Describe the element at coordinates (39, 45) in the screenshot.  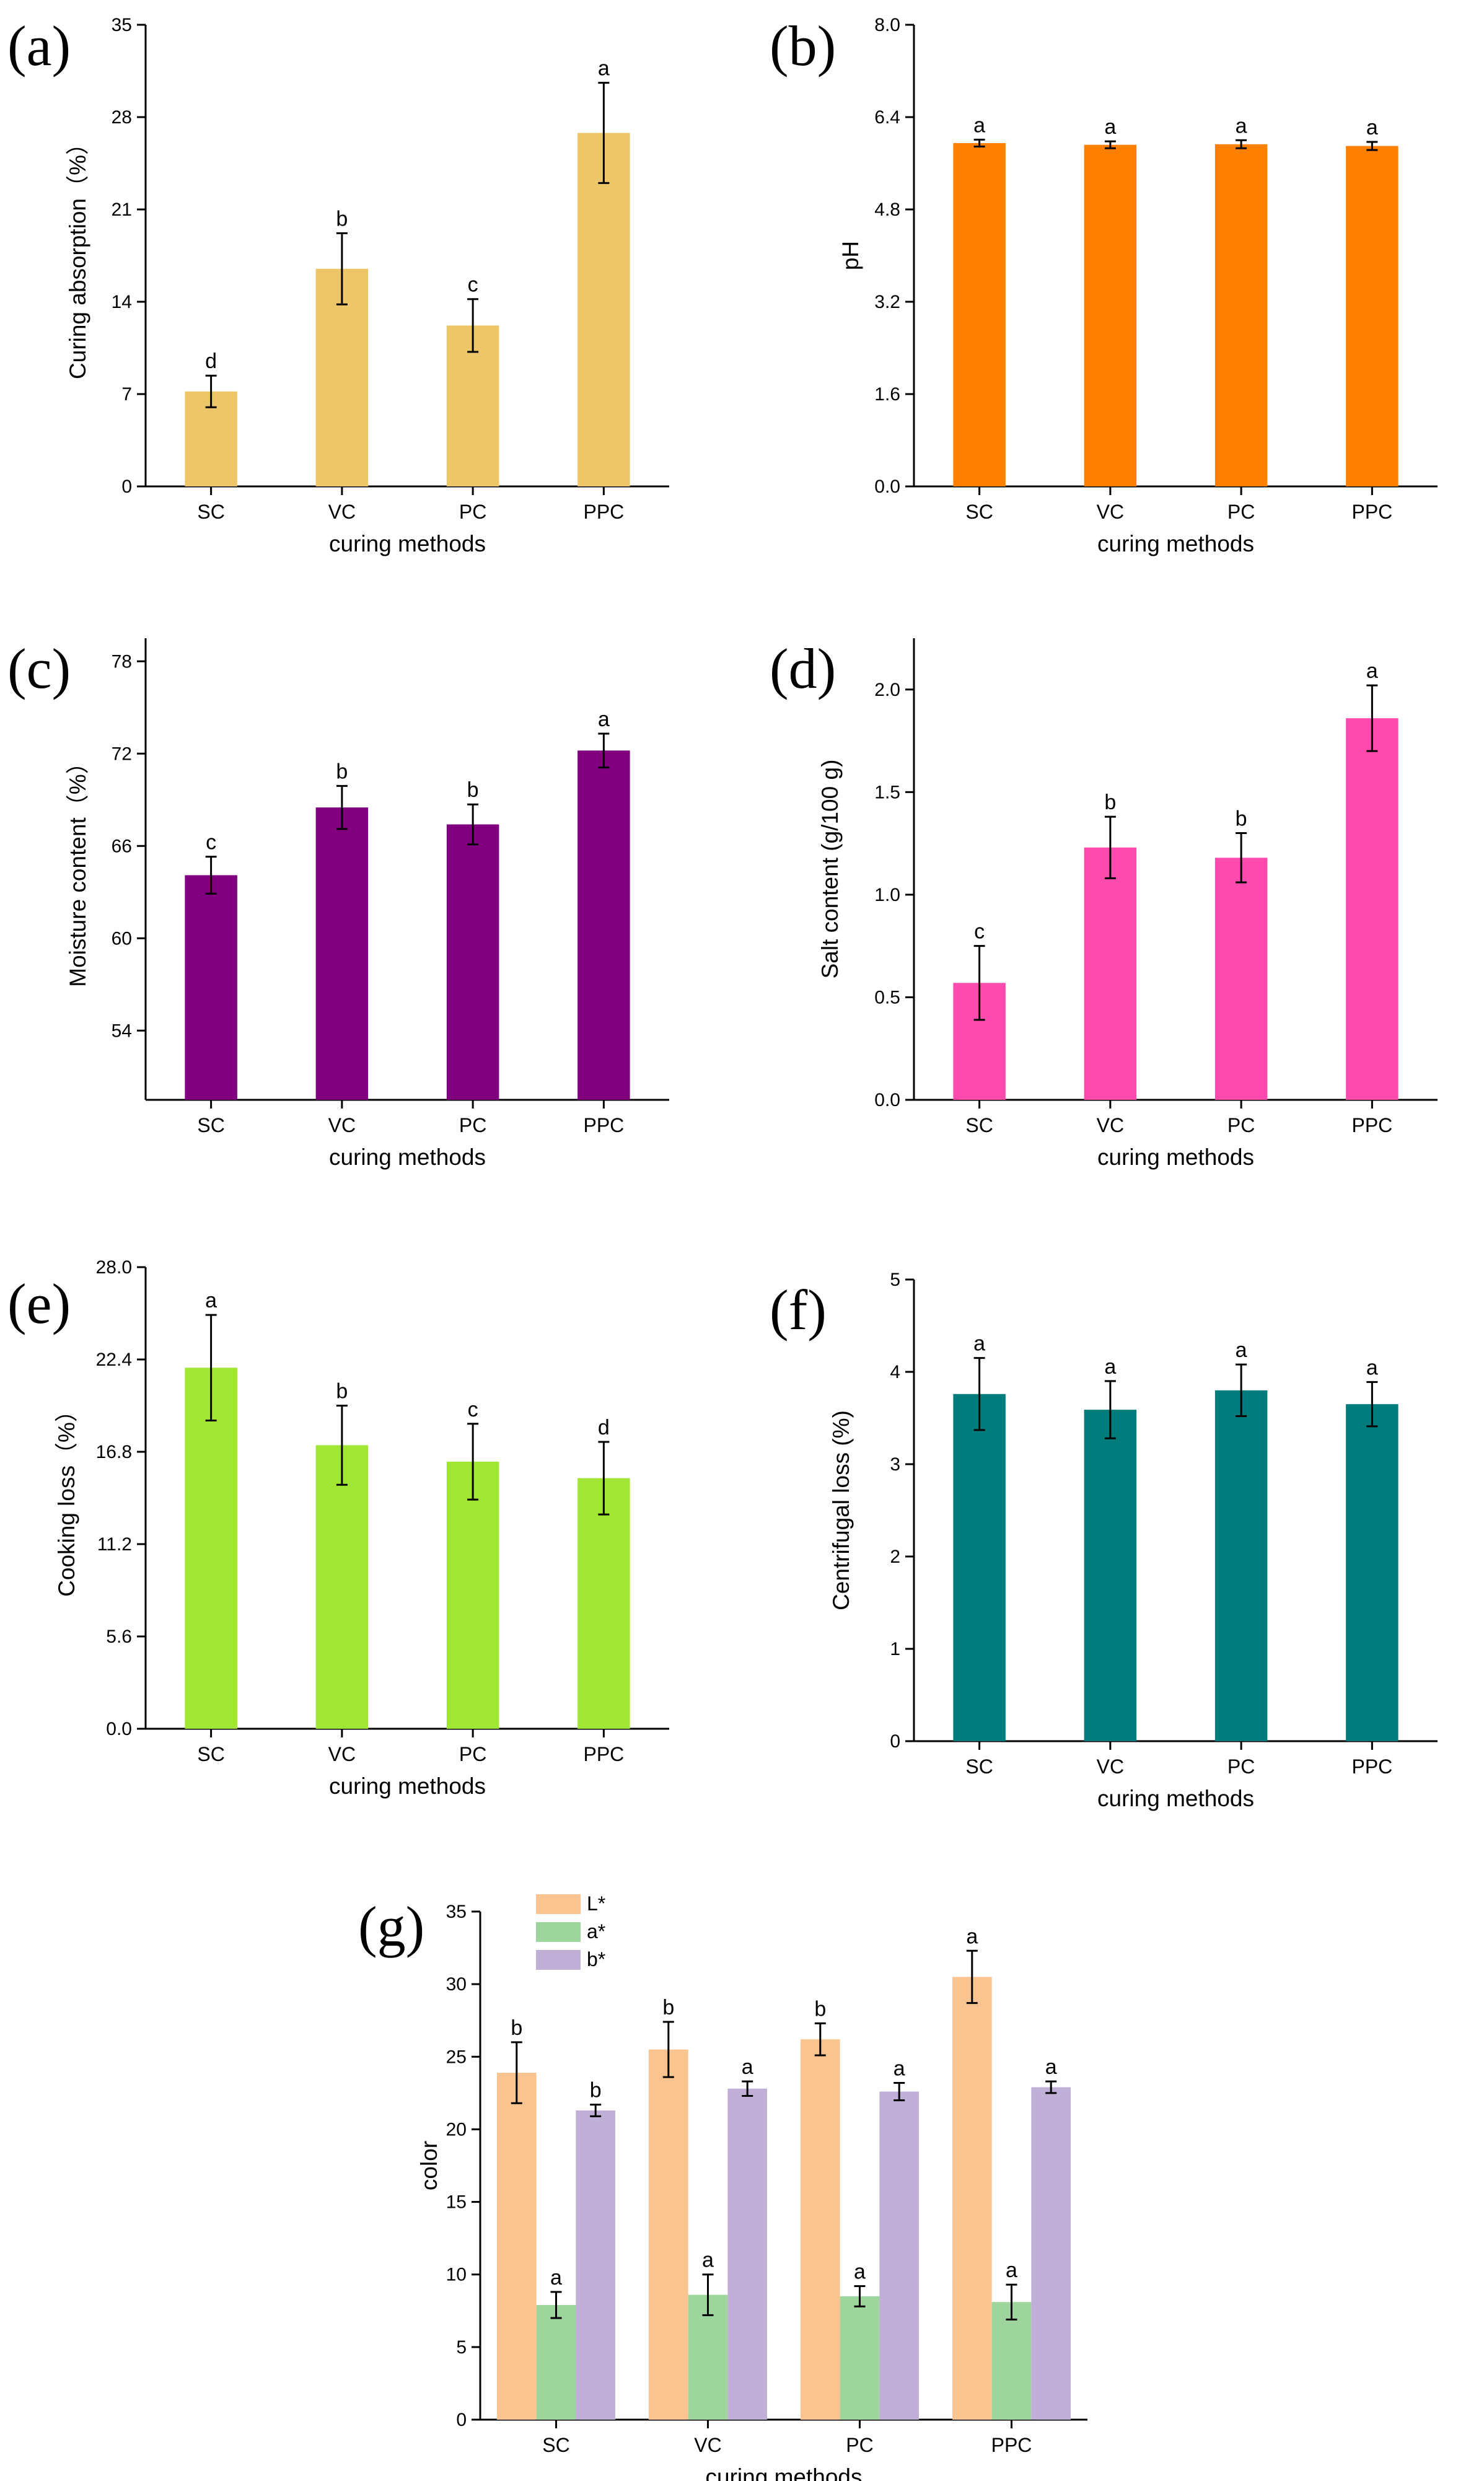
I see `panel-label-a: (a)` at that location.